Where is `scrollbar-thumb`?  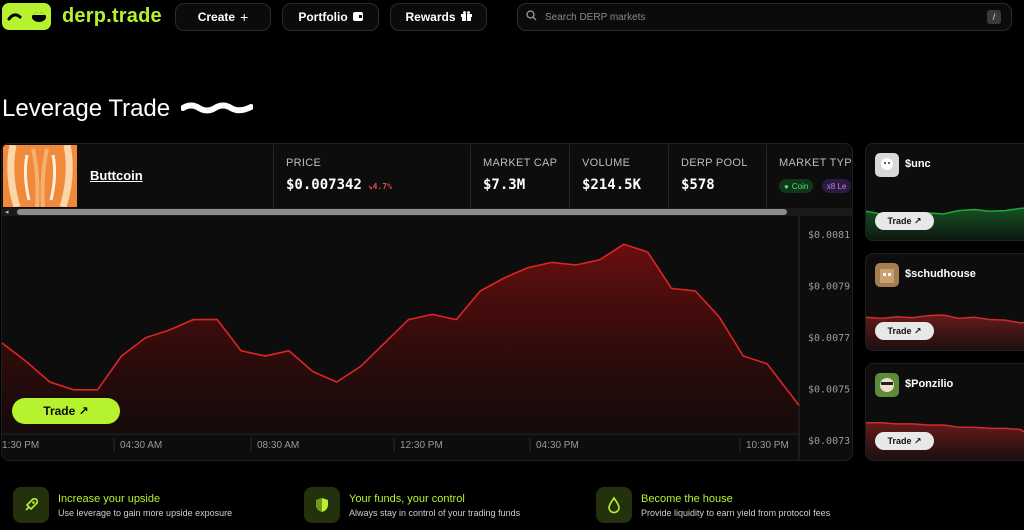 scrollbar-thumb is located at coordinates (402, 212).